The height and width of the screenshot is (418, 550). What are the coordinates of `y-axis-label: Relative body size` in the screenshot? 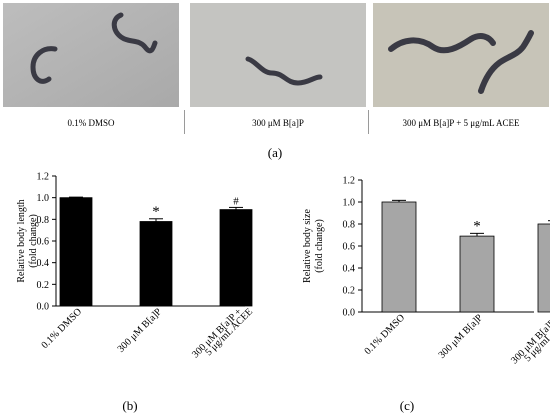 It's located at (307, 246).